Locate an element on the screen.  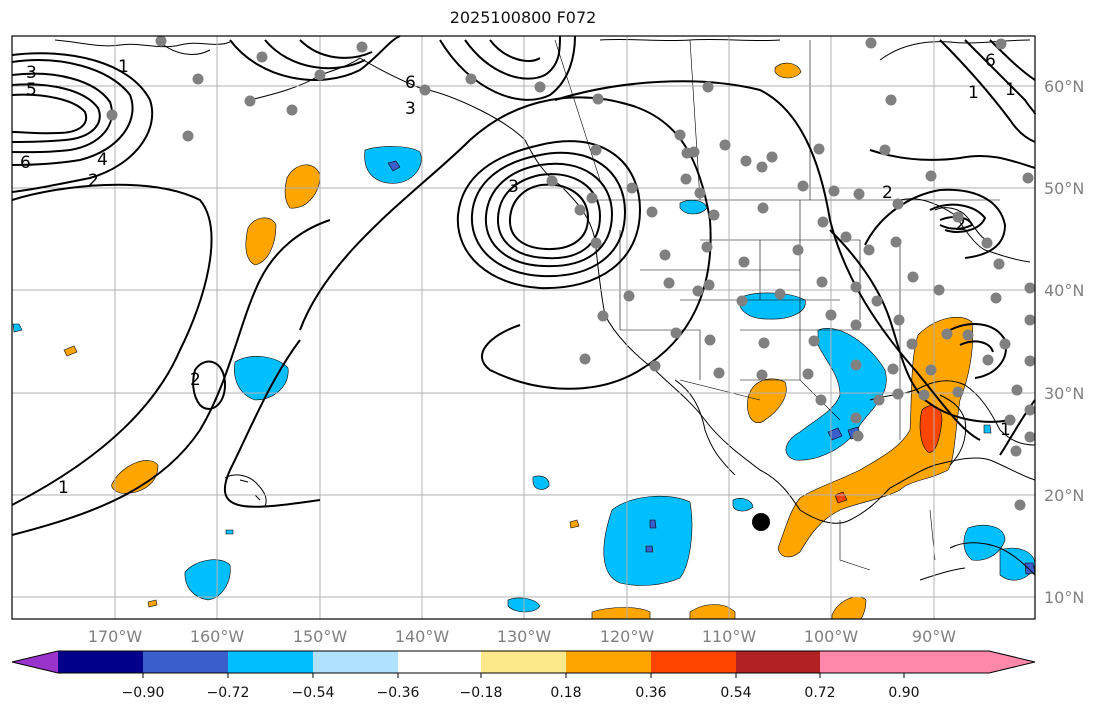
map-title: 2025100800 F072 is located at coordinates (523, 17).